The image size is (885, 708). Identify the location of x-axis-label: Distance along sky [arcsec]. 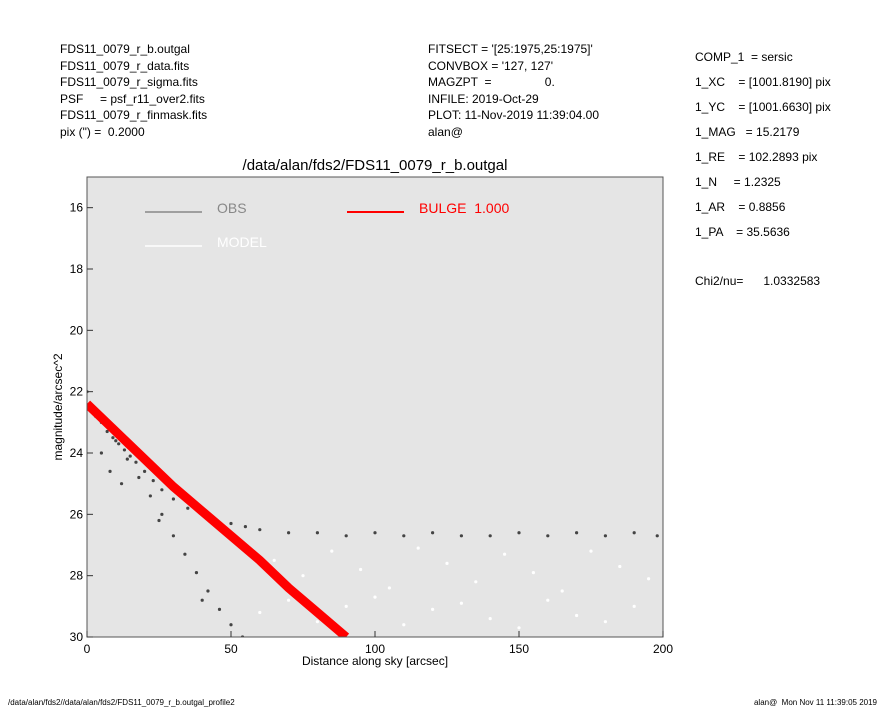
(375, 661).